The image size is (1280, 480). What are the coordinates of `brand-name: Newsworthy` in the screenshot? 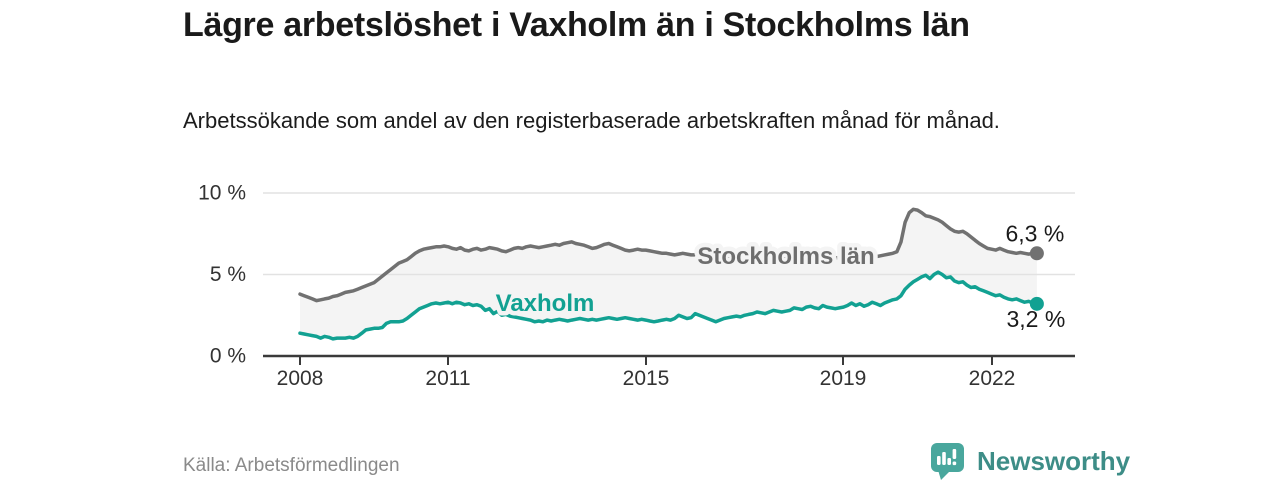 It's located at (1054, 461).